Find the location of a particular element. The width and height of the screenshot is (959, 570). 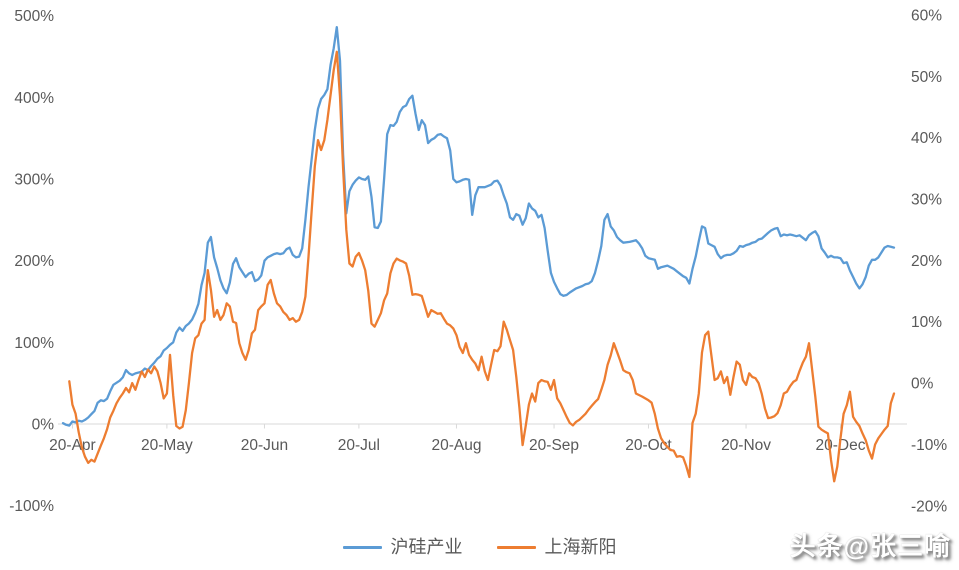

x-axis-tick-label: 20-Jun is located at coordinates (264, 445).